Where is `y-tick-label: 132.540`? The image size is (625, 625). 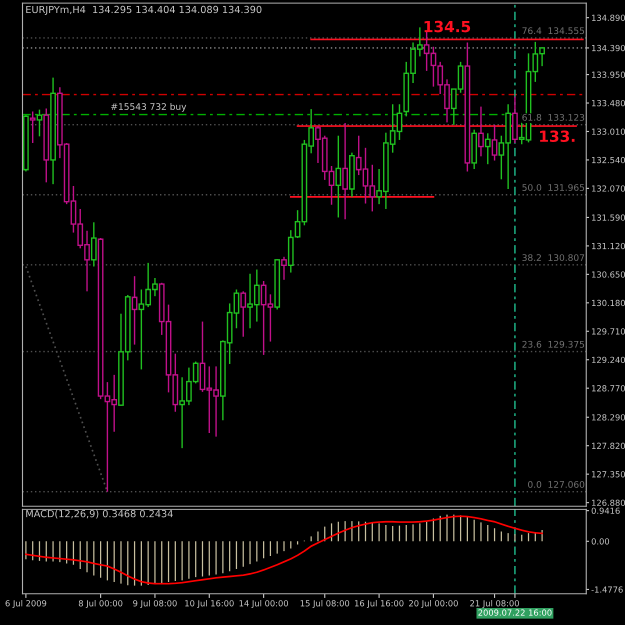
y-tick-label: 132.540 is located at coordinates (608, 160).